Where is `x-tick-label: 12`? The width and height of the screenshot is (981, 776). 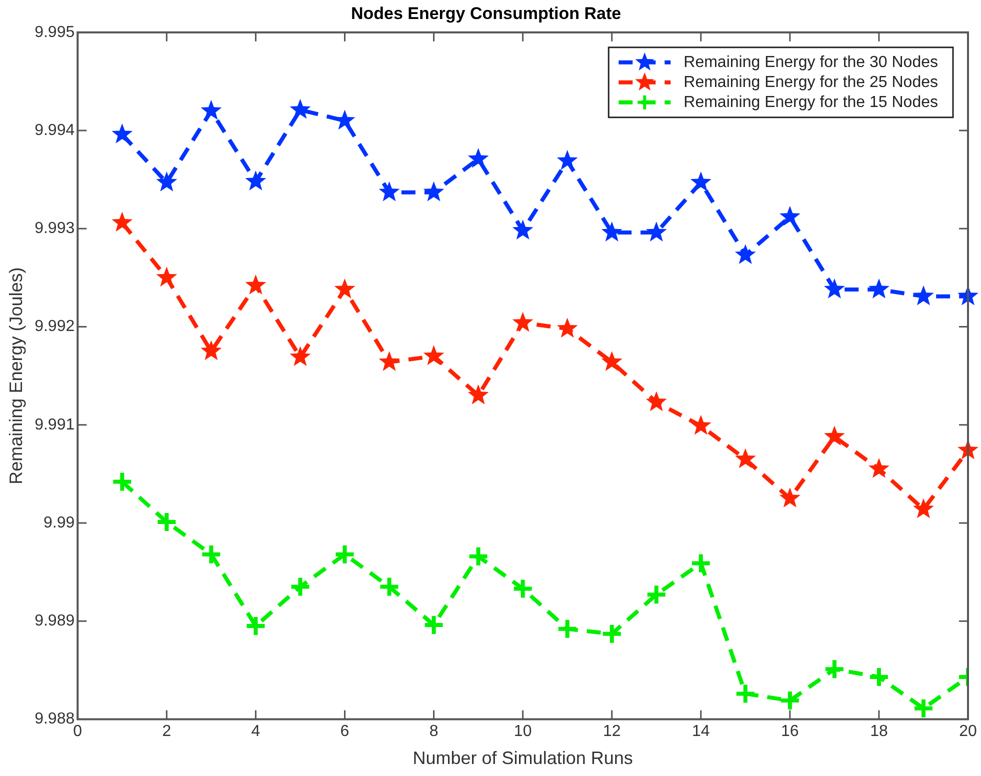 x-tick-label: 12 is located at coordinates (611, 731).